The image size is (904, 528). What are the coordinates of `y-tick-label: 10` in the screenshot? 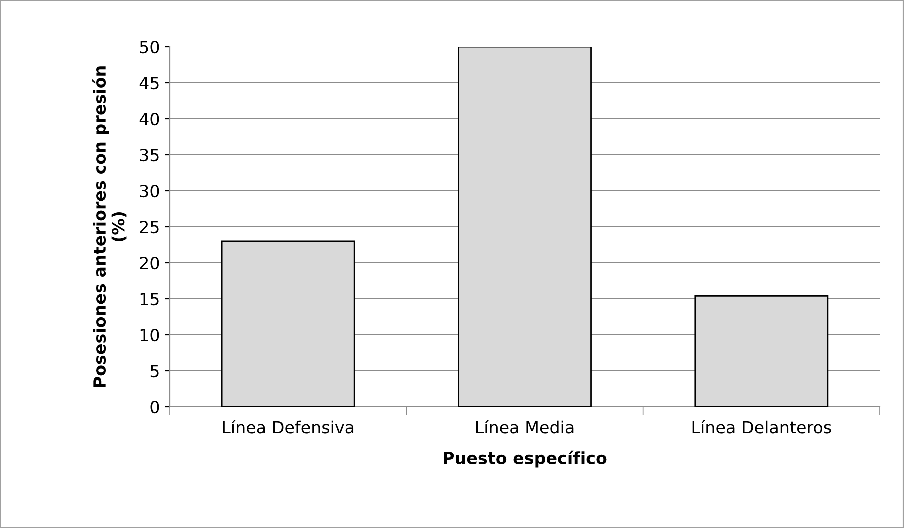 It's located at (150, 335).